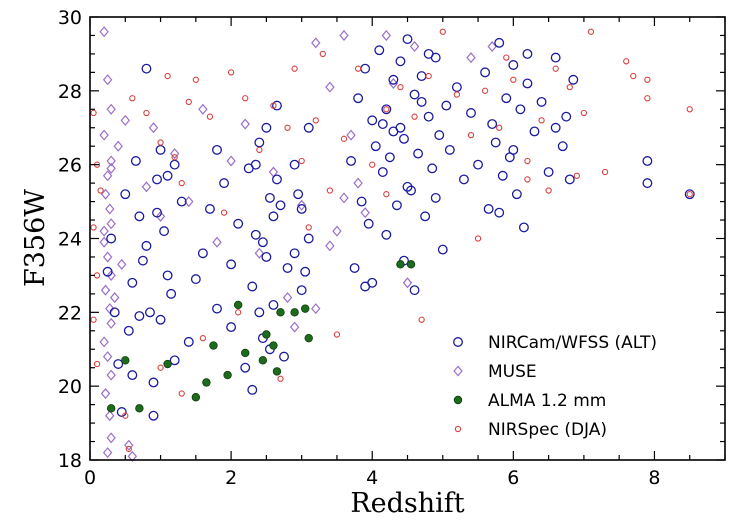  Describe the element at coordinates (547, 401) in the screenshot. I see `legend-label: ALMA 1.2 mm` at that location.